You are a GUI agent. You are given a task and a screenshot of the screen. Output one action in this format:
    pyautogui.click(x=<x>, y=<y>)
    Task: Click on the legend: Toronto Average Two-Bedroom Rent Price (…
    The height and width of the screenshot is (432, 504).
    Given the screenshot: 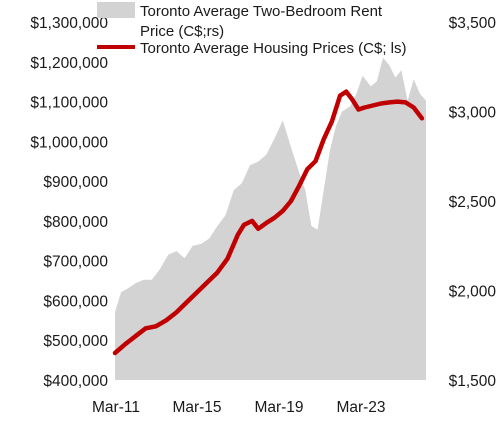 What is the action you would take?
    pyautogui.click(x=252, y=29)
    